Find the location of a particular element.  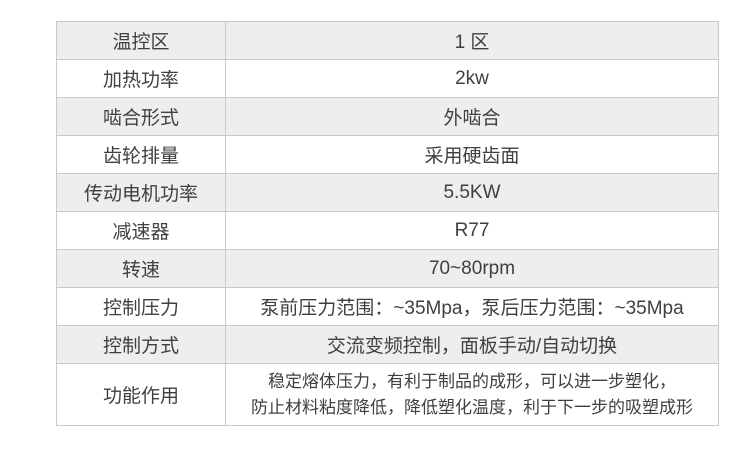

spec-label: 功能作用 is located at coordinates (141, 394).